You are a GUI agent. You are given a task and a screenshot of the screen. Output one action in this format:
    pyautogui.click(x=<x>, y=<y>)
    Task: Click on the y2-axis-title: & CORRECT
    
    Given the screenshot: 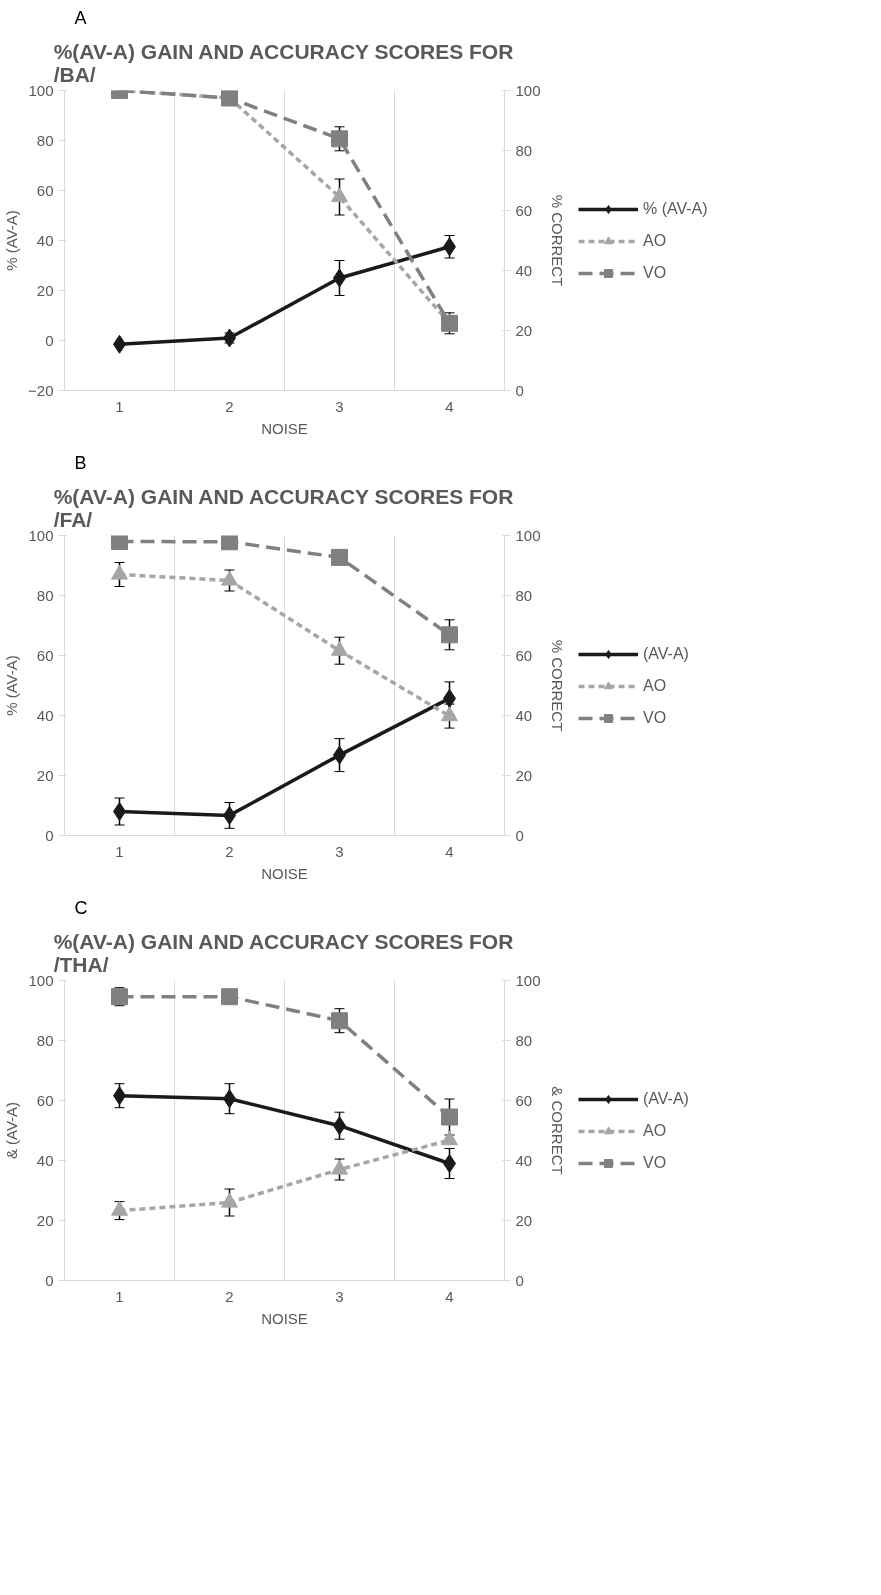 What is the action you would take?
    pyautogui.click(x=557, y=1130)
    